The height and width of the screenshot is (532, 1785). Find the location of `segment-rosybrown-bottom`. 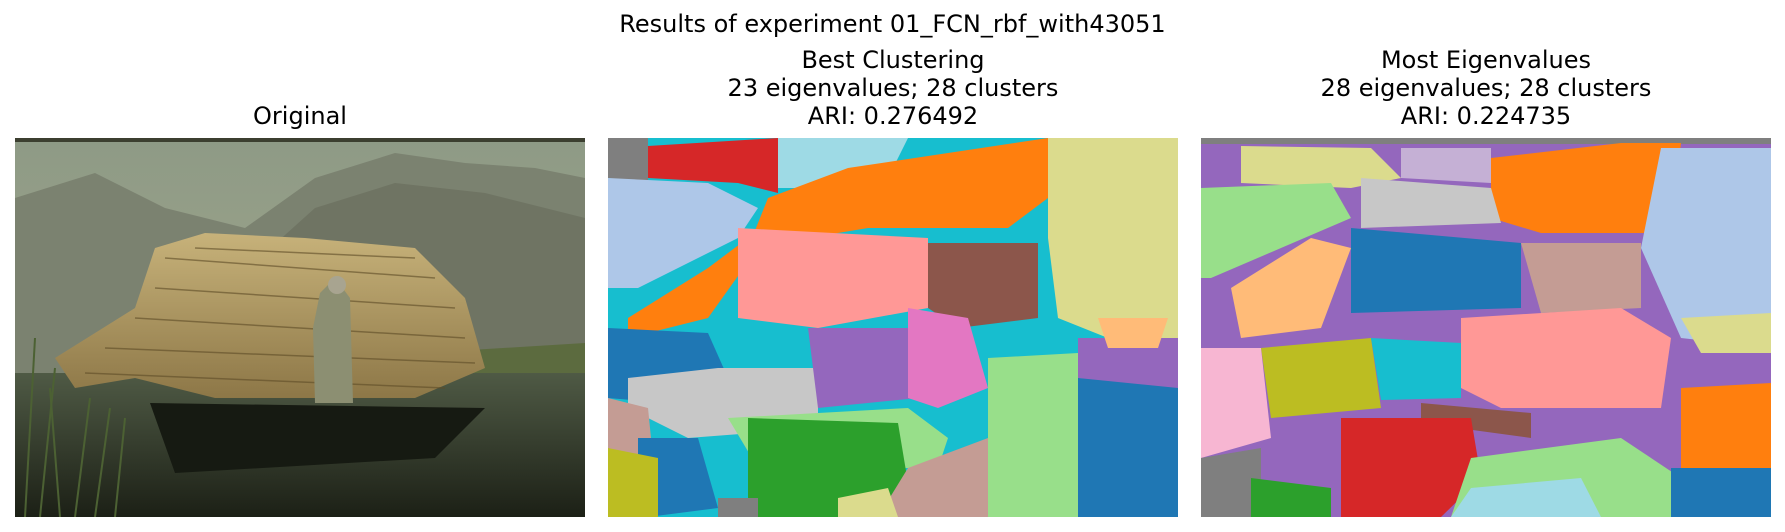

segment-rosybrown-bottom is located at coordinates (933, 477).